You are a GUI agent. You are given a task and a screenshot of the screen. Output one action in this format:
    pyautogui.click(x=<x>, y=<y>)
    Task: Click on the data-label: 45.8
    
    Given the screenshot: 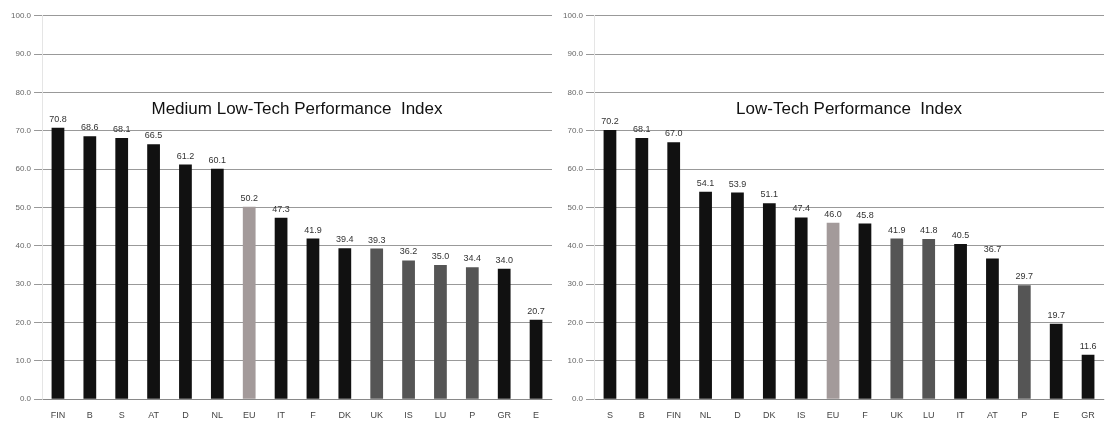 What is the action you would take?
    pyautogui.click(x=865, y=214)
    